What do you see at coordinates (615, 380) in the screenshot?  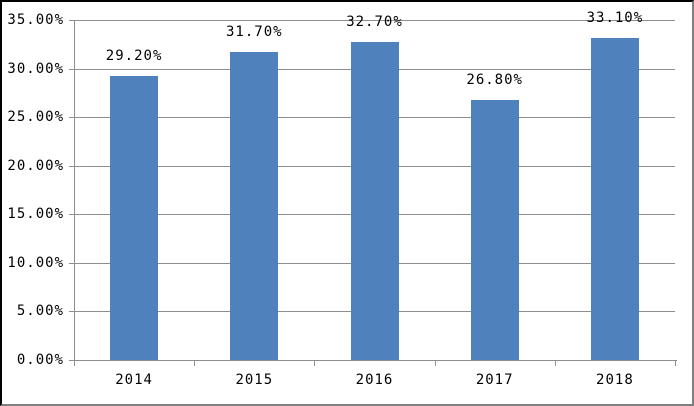 I see `x-tick-label-2018: 2018` at bounding box center [615, 380].